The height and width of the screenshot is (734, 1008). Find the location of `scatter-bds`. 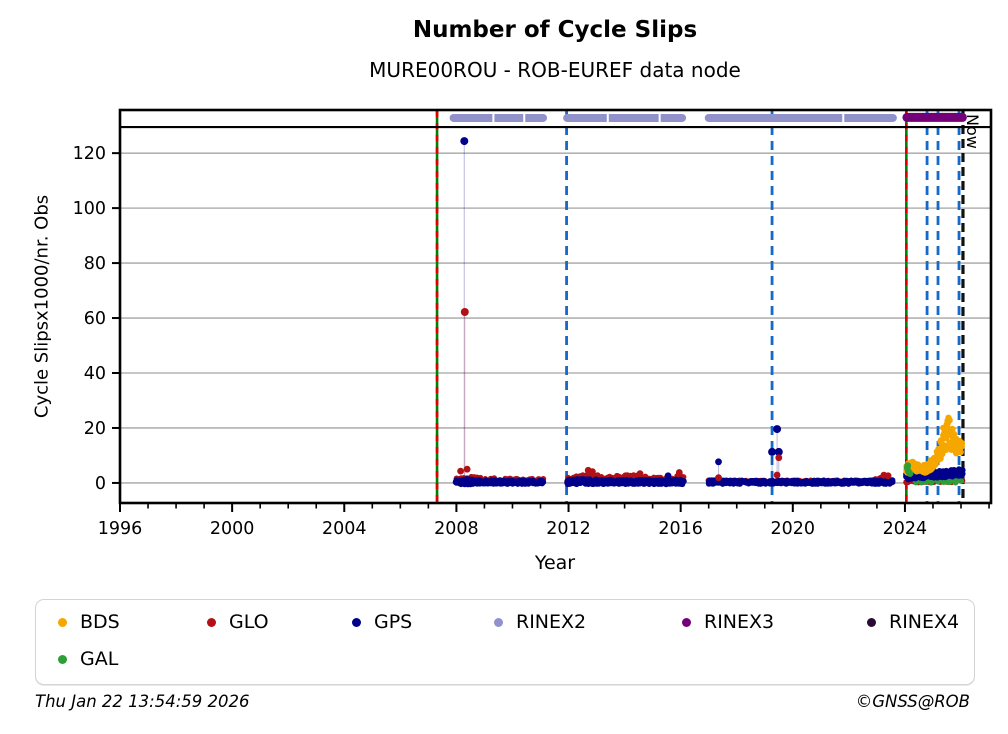

scatter-bds is located at coordinates (934, 445).